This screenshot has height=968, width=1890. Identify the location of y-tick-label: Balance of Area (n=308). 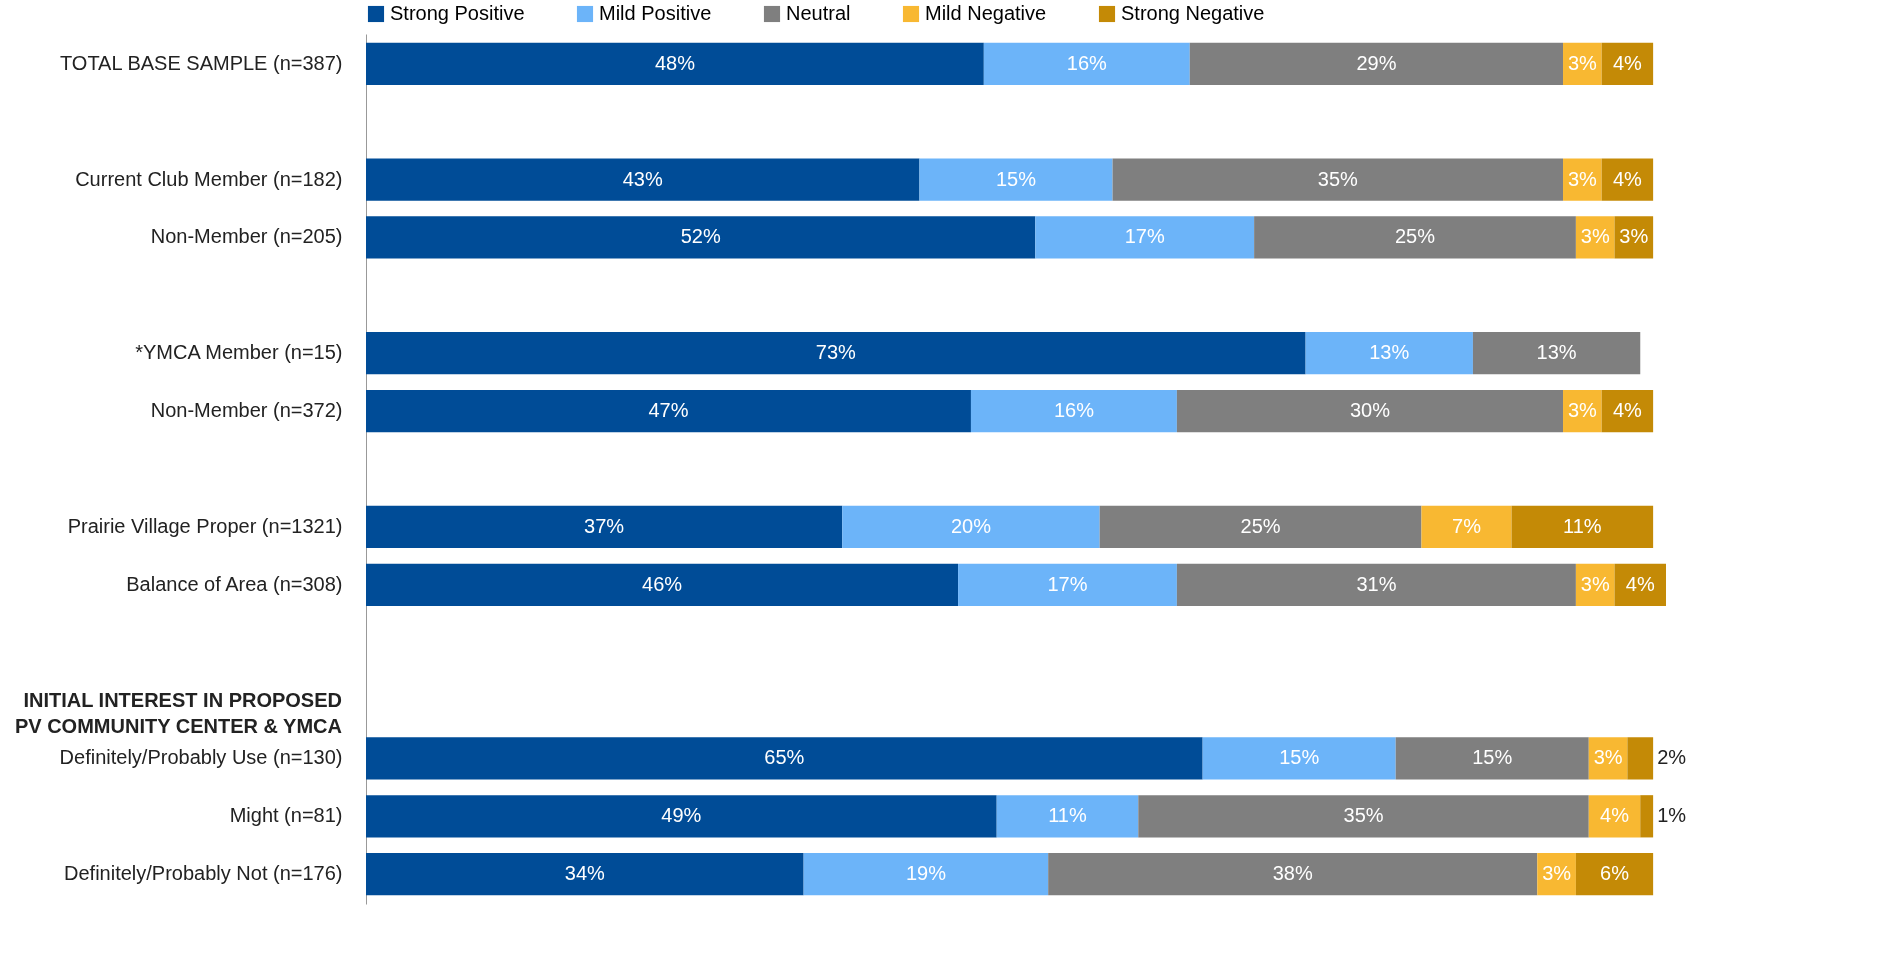
(234, 583).